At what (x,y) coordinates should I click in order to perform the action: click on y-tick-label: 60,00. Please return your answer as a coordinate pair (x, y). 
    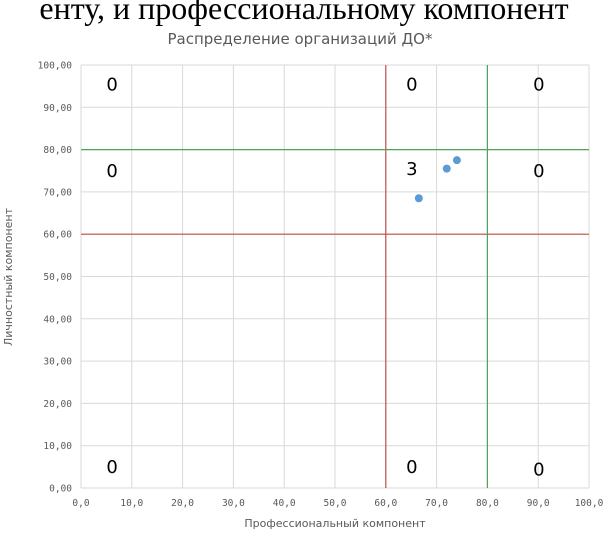
    Looking at the image, I should click on (57, 235).